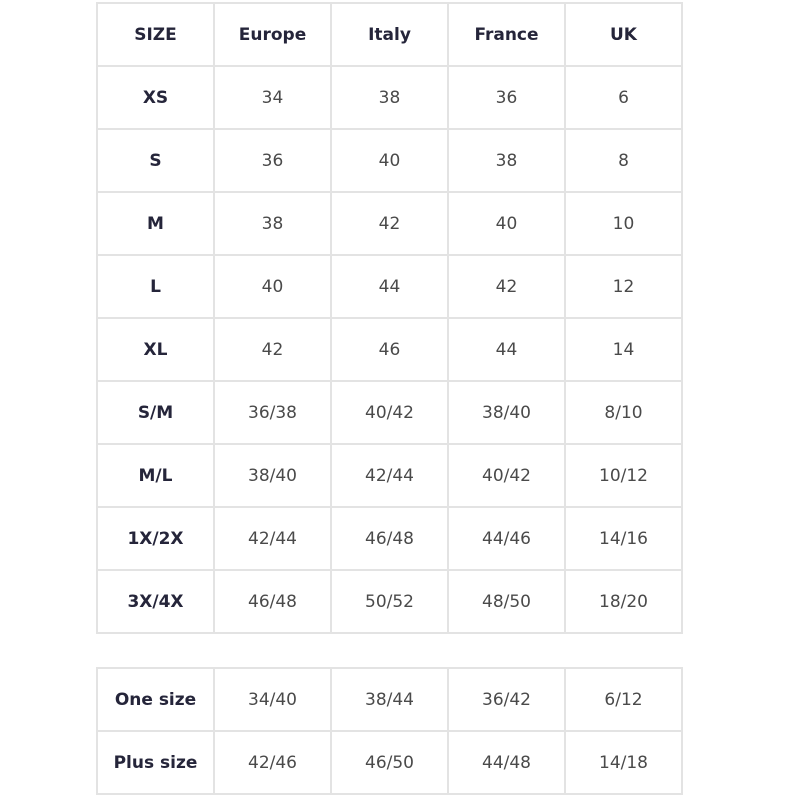 Image resolution: width=800 pixels, height=800 pixels. I want to click on size-label-cell: M/L, so click(155, 475).